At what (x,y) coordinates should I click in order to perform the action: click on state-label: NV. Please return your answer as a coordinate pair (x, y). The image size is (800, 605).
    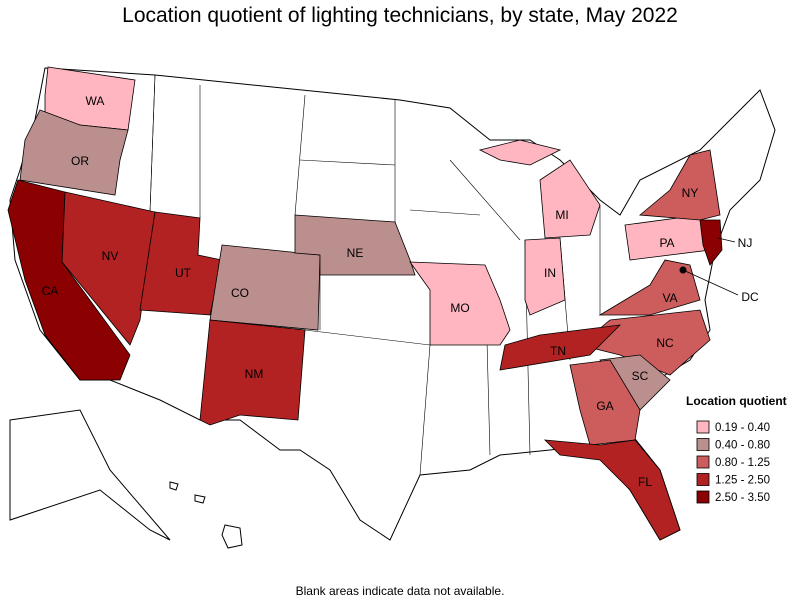
    Looking at the image, I should click on (110, 256).